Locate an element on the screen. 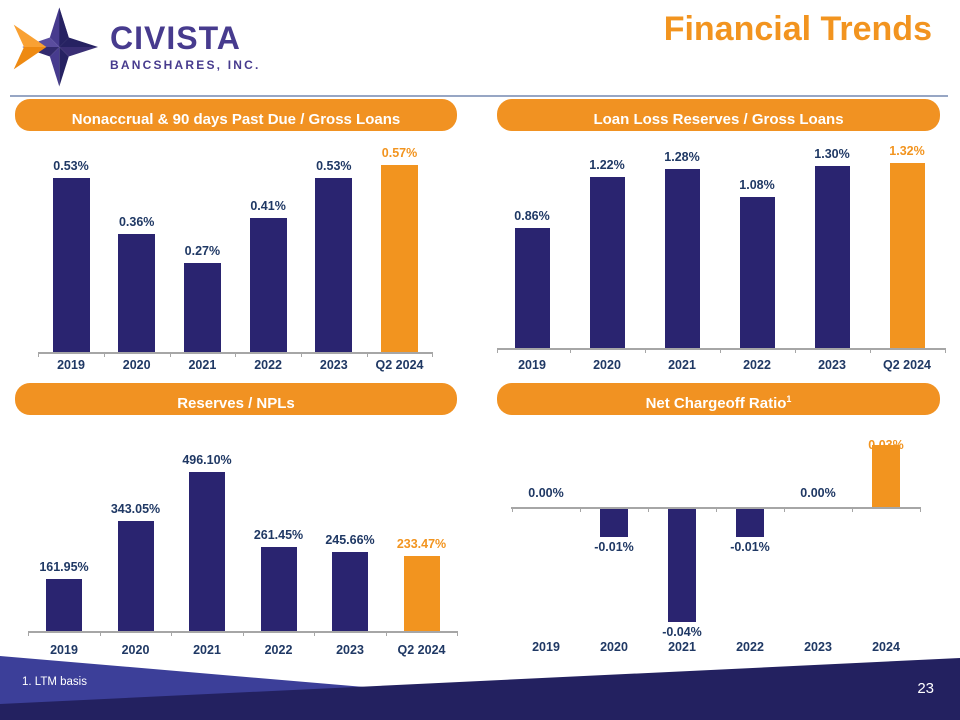 This screenshot has height=720, width=960. value-label-2024: 0.03% is located at coordinates (886, 445).